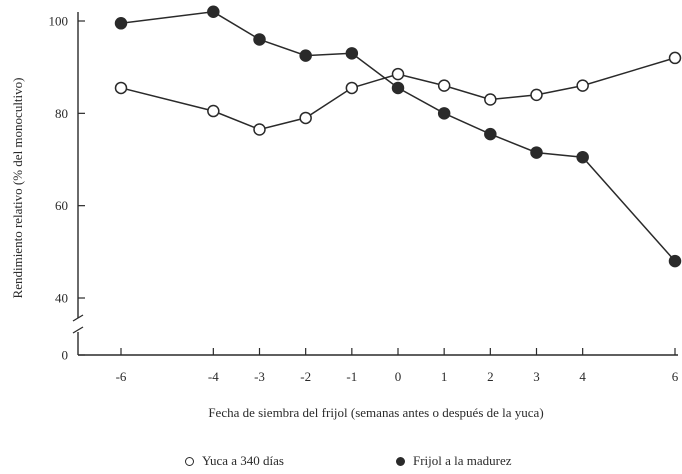 The height and width of the screenshot is (474, 682). Describe the element at coordinates (61, 205) in the screenshot. I see `y-tick-label: 60` at that location.